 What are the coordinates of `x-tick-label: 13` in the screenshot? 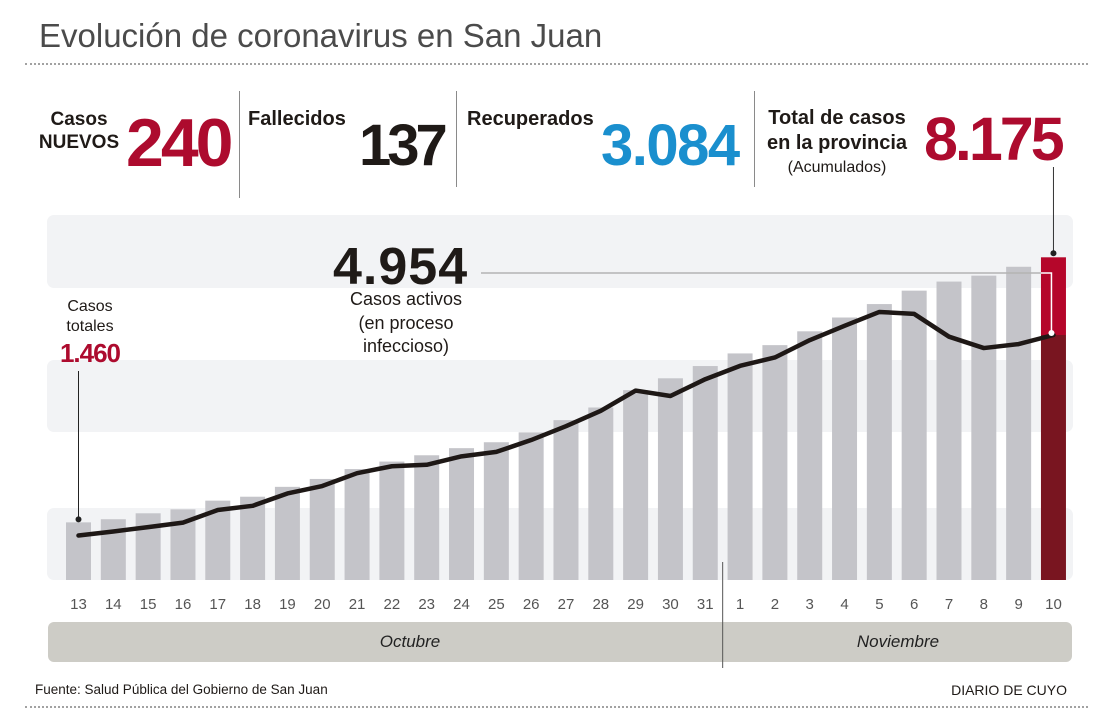 It's located at (78, 604).